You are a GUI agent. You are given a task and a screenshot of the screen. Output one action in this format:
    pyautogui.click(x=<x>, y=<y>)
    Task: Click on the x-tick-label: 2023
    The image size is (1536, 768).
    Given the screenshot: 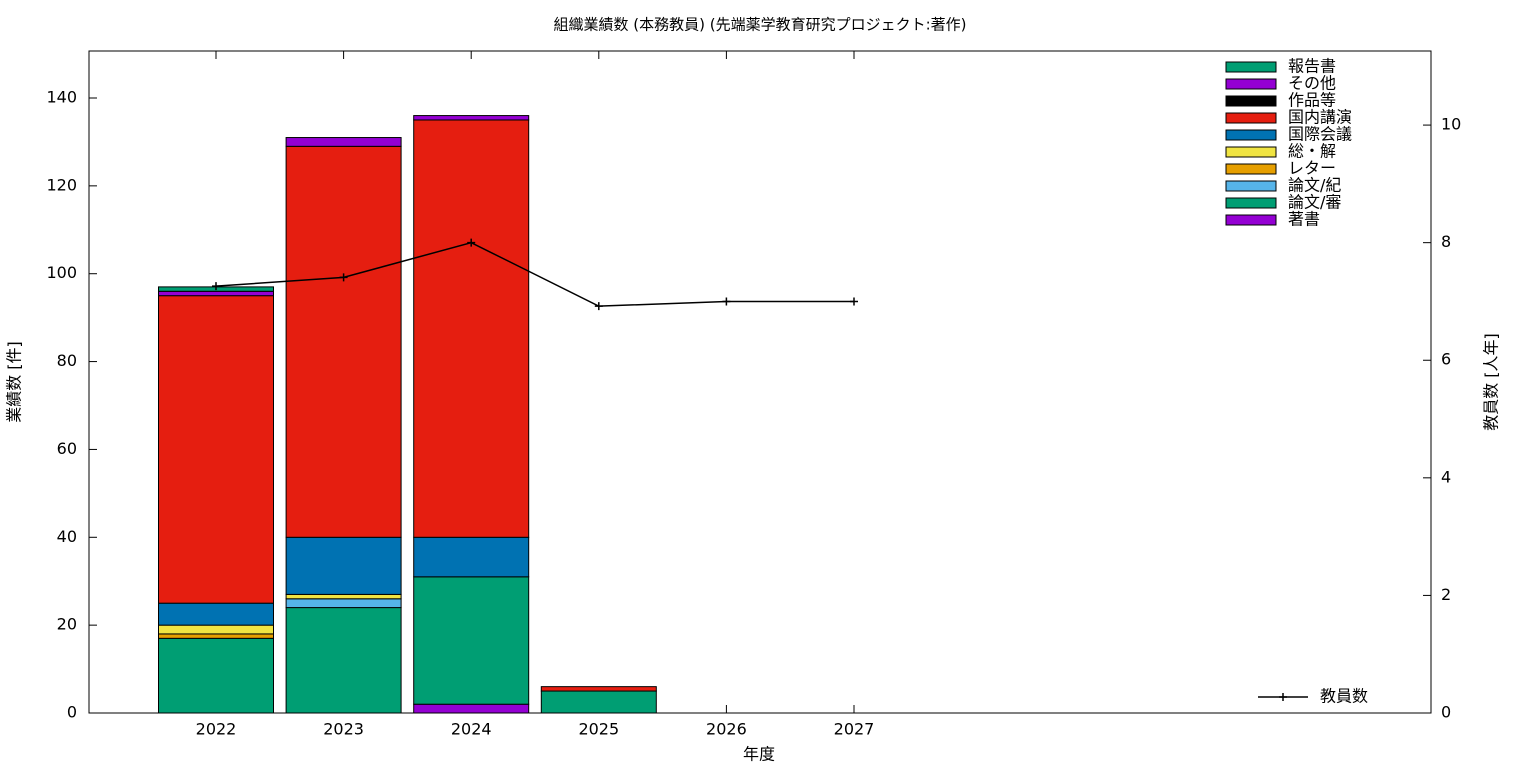 What is the action you would take?
    pyautogui.click(x=343, y=729)
    